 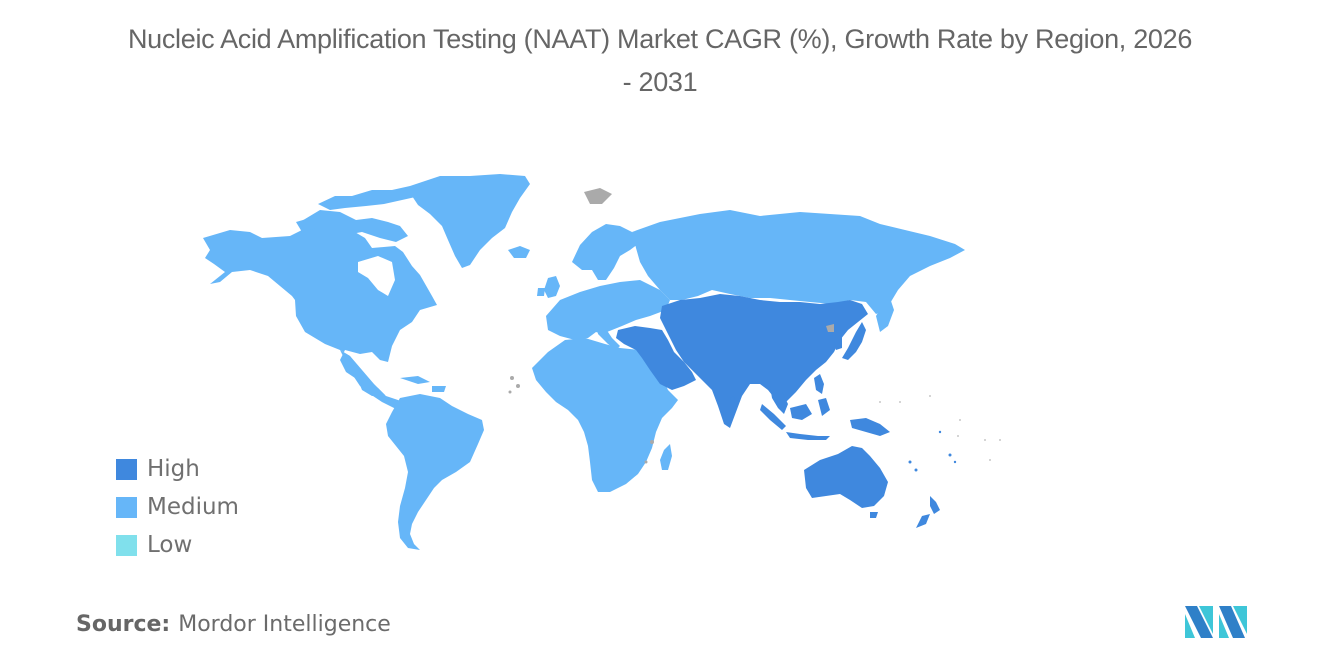 What do you see at coordinates (170, 545) in the screenshot?
I see `legend-label-low: Low` at bounding box center [170, 545].